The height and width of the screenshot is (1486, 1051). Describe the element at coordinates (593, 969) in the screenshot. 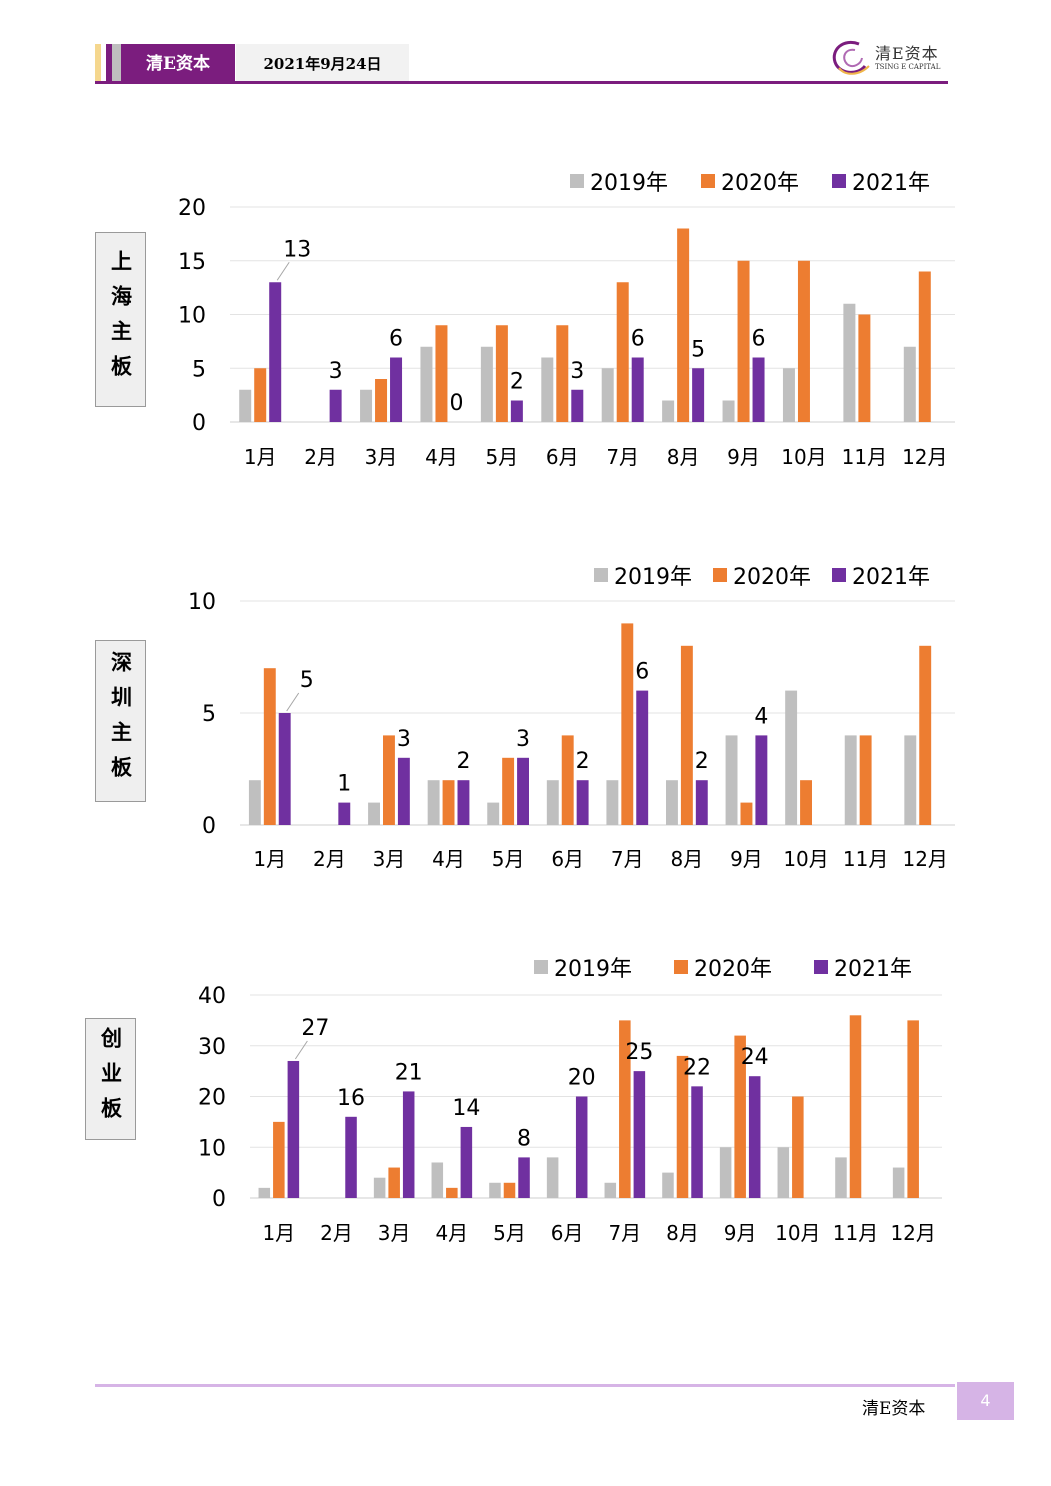

I see `legend-label: 2019年` at that location.